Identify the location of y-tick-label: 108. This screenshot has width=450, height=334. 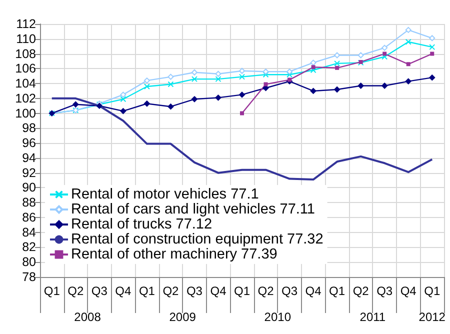
(25, 53).